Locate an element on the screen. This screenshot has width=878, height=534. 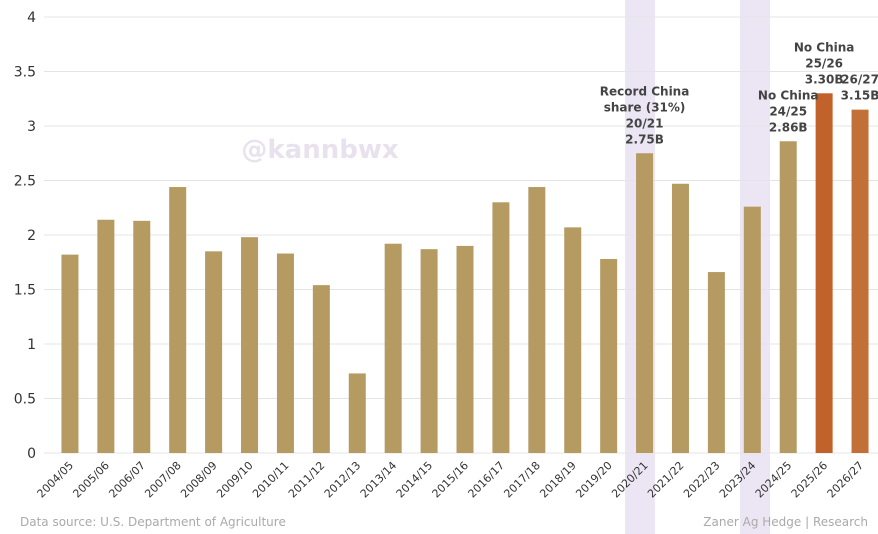
x-tick-label: 2012/13 is located at coordinates (343, 480).